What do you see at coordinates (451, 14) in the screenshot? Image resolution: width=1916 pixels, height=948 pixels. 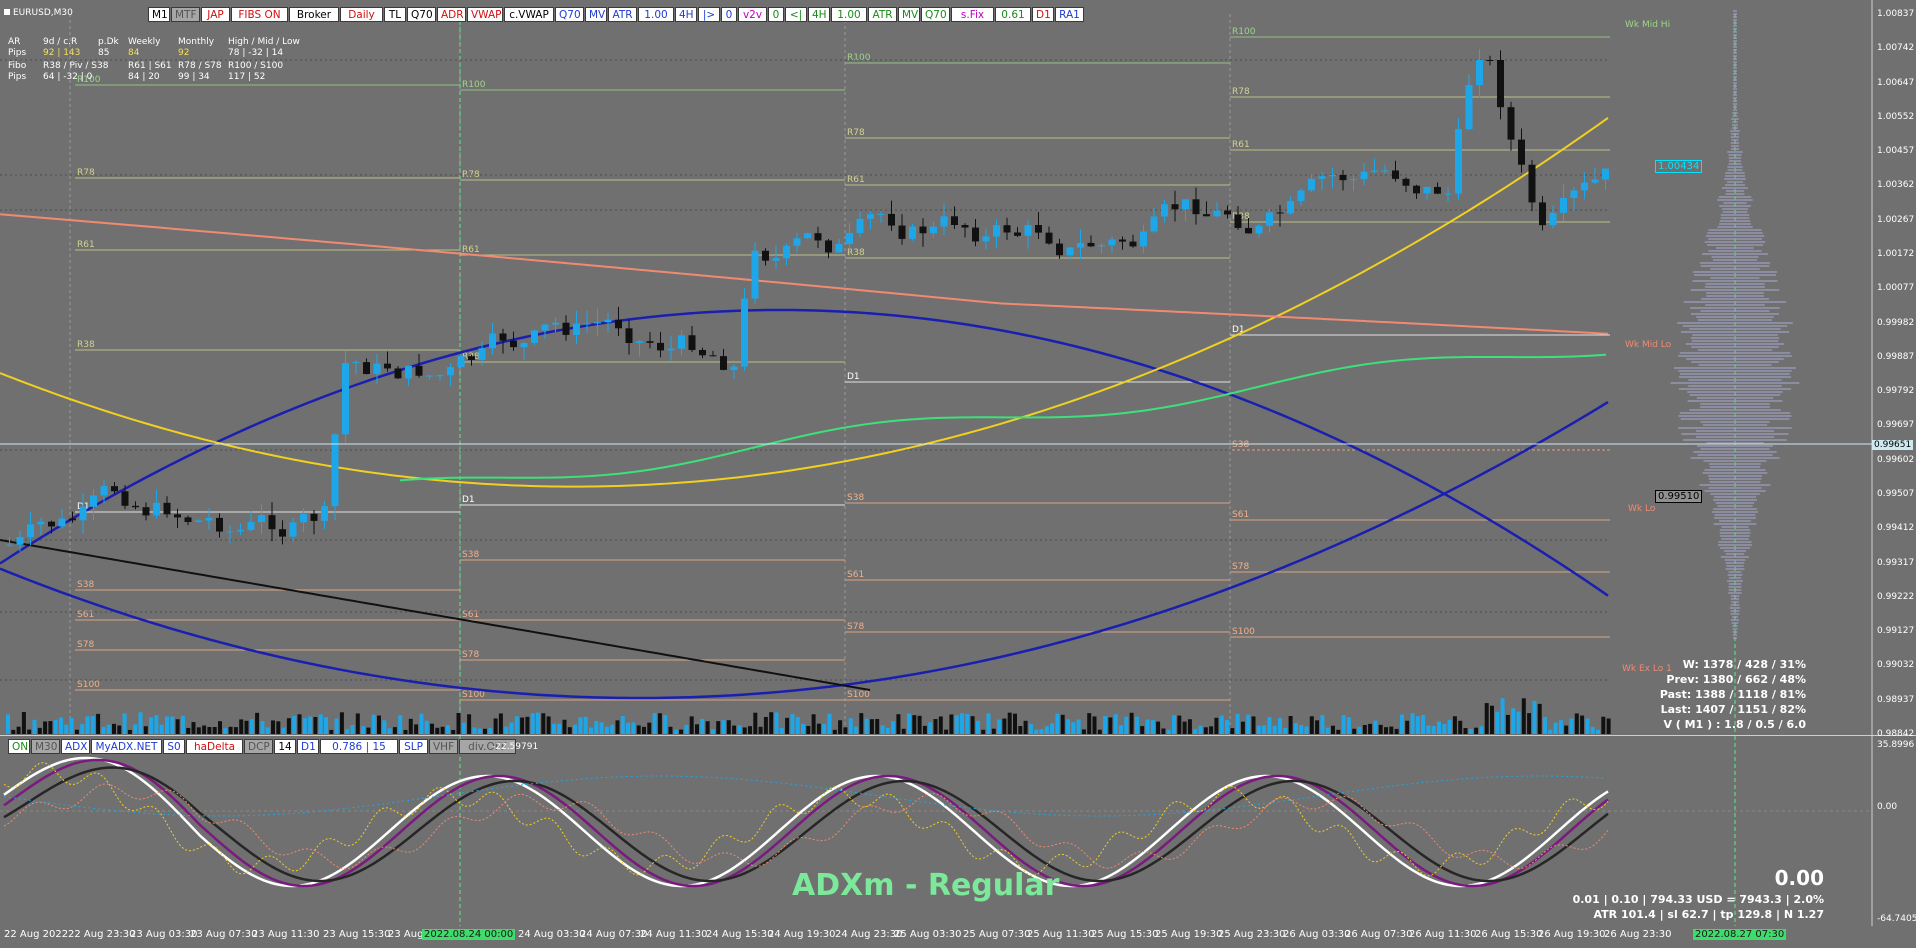 I see `toolbar-button-adr: ADR` at bounding box center [451, 14].